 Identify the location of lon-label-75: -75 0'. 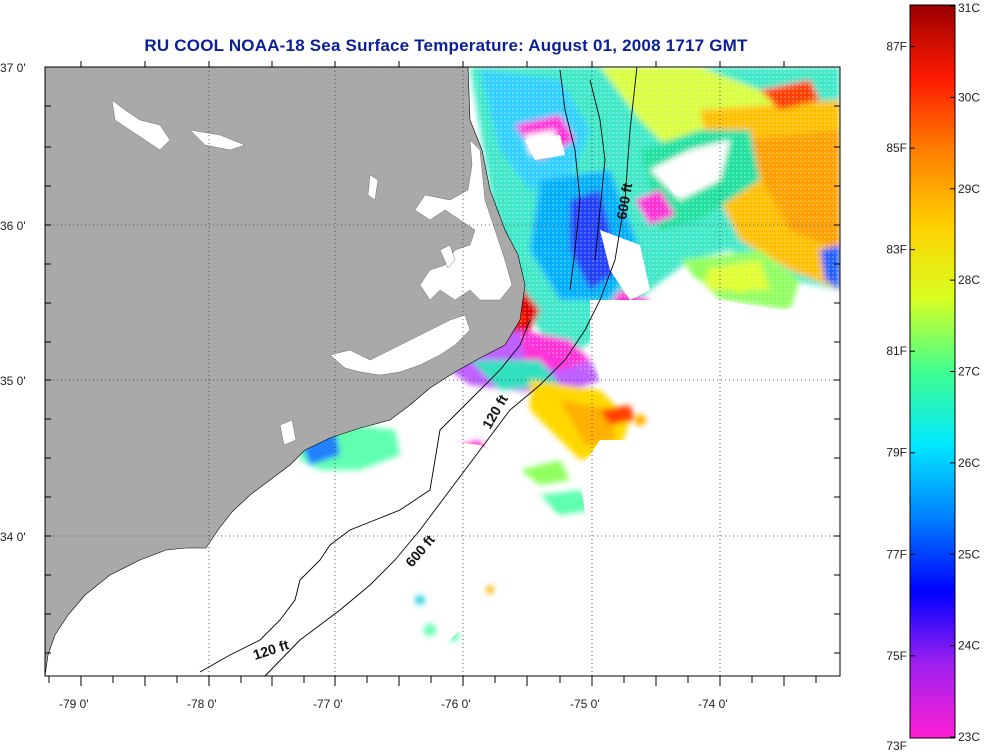
(585, 704).